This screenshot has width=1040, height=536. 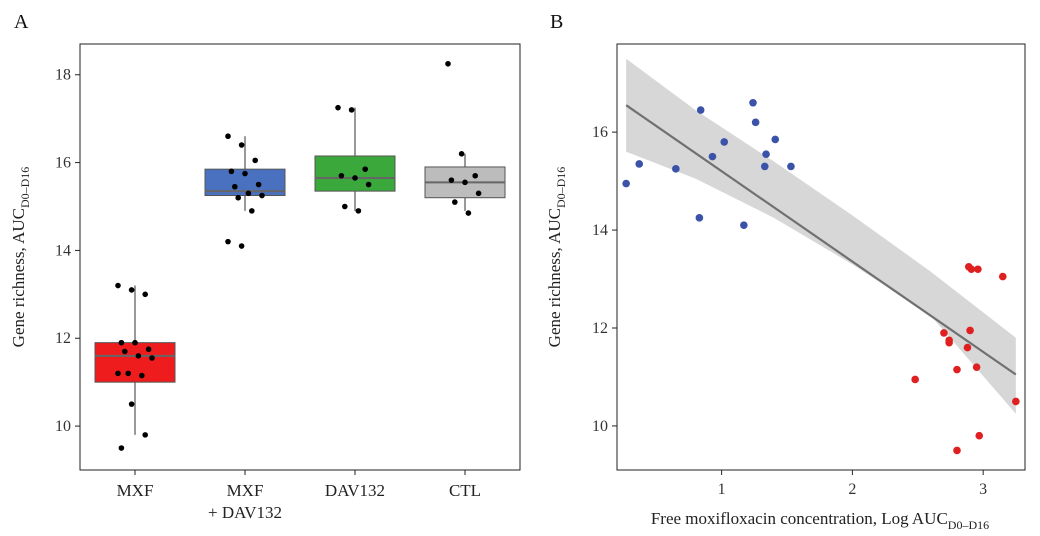 What do you see at coordinates (556, 22) in the screenshot?
I see `panel-label-b: B` at bounding box center [556, 22].